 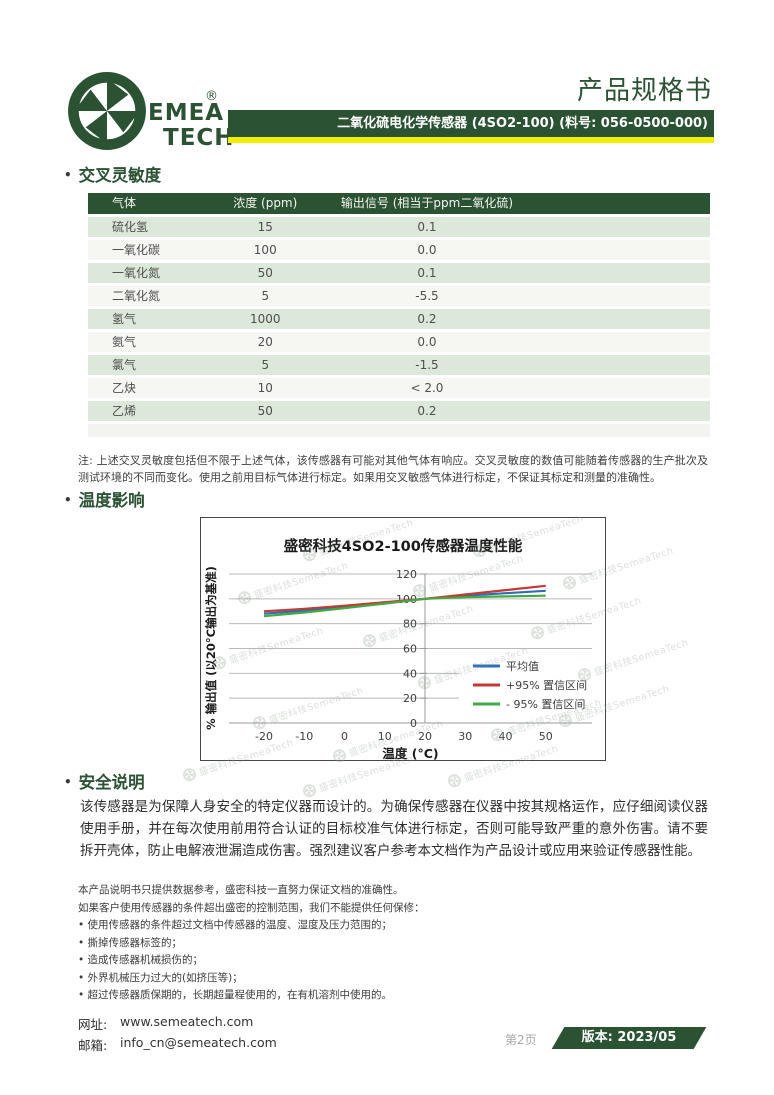 I want to click on svg-text: -10, so click(x=304, y=736).